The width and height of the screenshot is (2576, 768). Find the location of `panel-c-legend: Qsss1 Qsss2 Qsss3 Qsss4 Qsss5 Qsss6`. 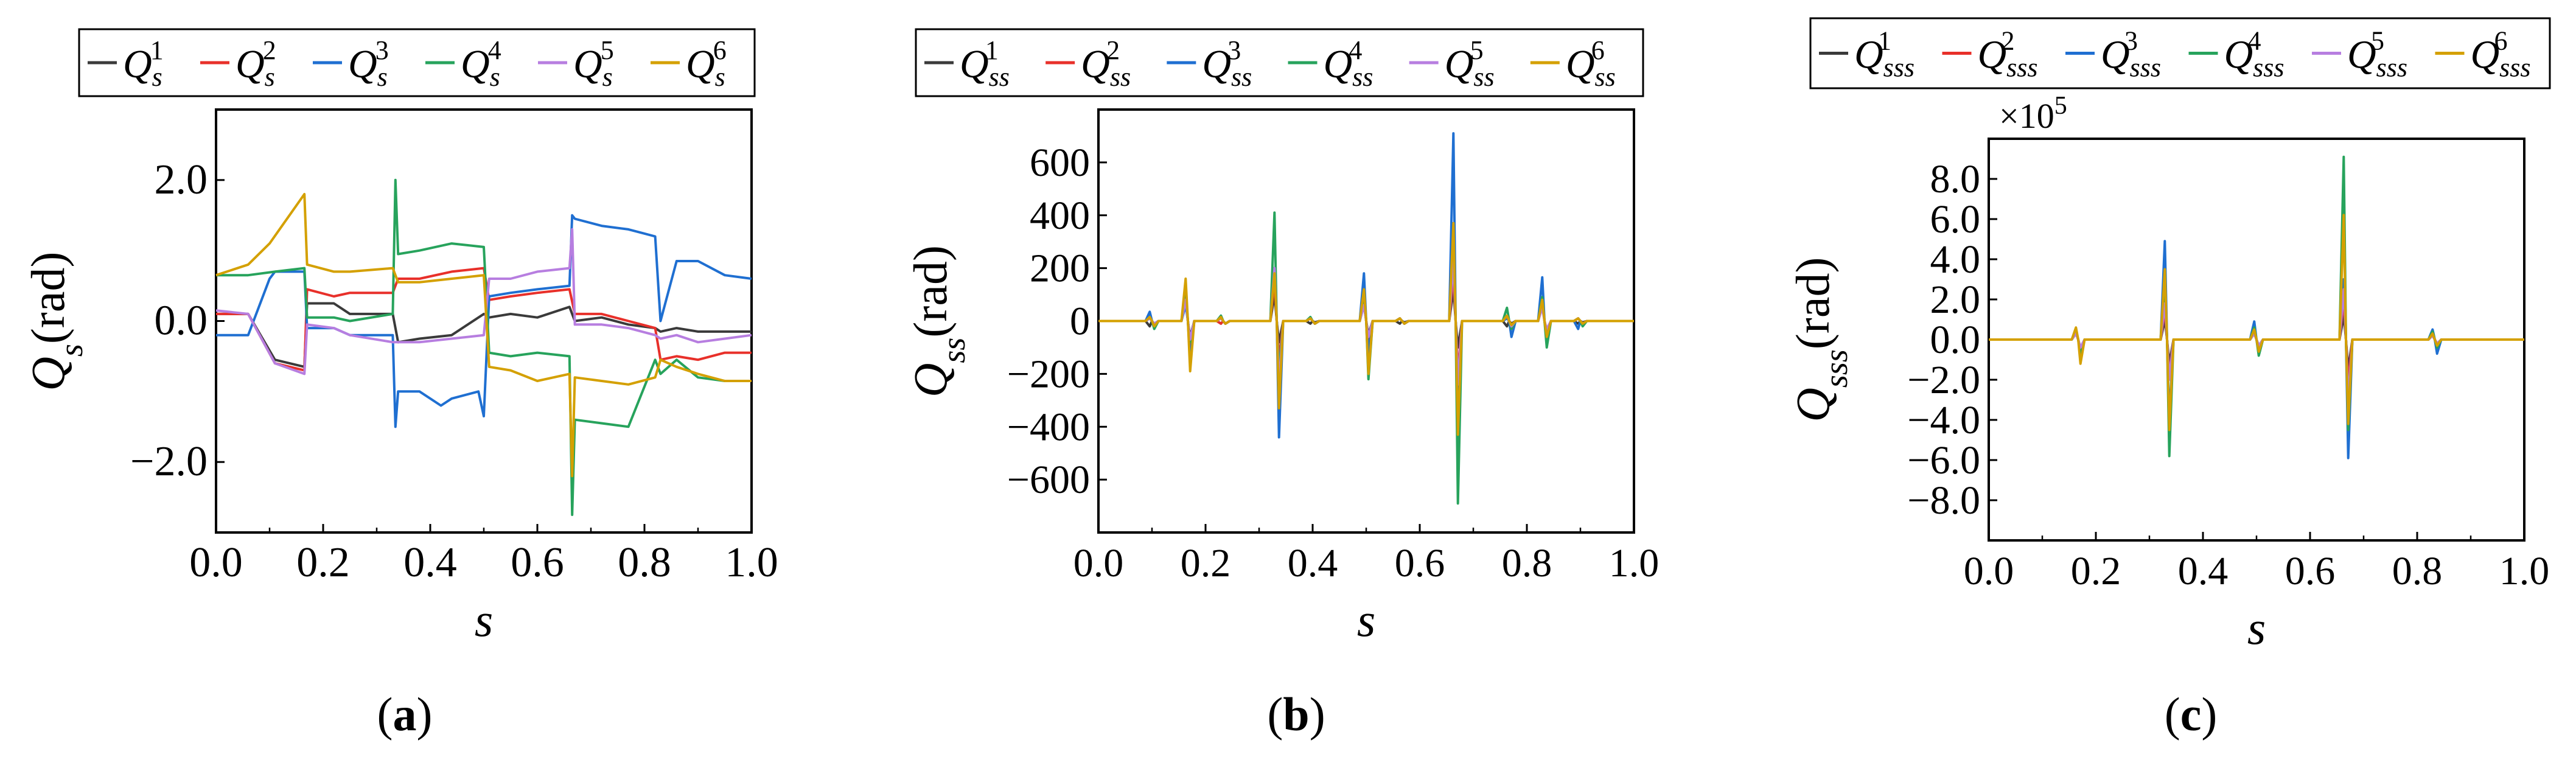

panel-c-legend: Qsss1 Qsss2 Qsss3 Qsss4 Qsss5 Qsss6 is located at coordinates (2175, 55).